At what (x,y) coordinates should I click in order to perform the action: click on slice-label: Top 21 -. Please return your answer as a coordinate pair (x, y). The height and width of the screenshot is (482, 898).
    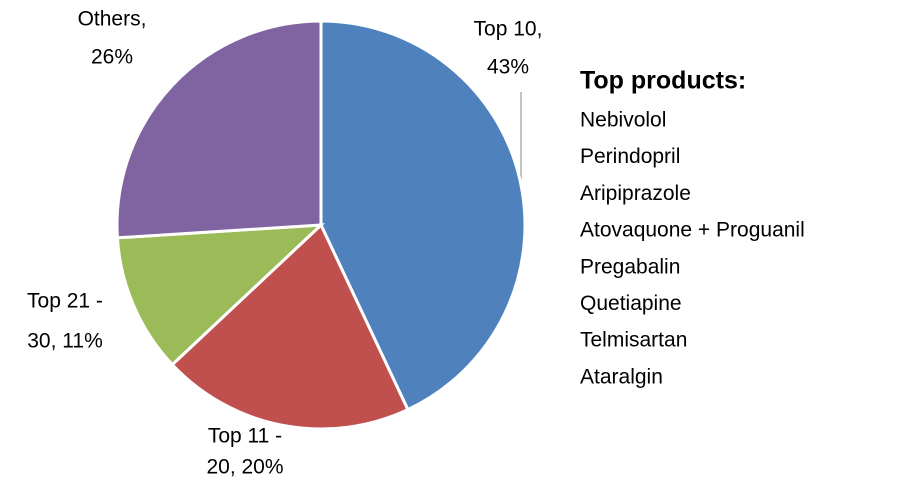
    Looking at the image, I should click on (65, 301).